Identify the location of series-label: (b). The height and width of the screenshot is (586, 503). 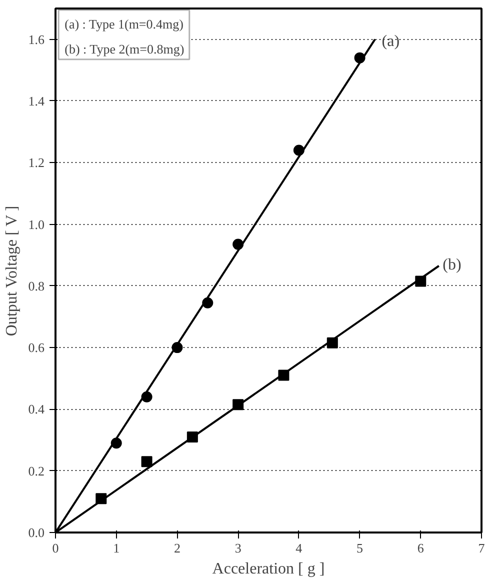
(452, 265).